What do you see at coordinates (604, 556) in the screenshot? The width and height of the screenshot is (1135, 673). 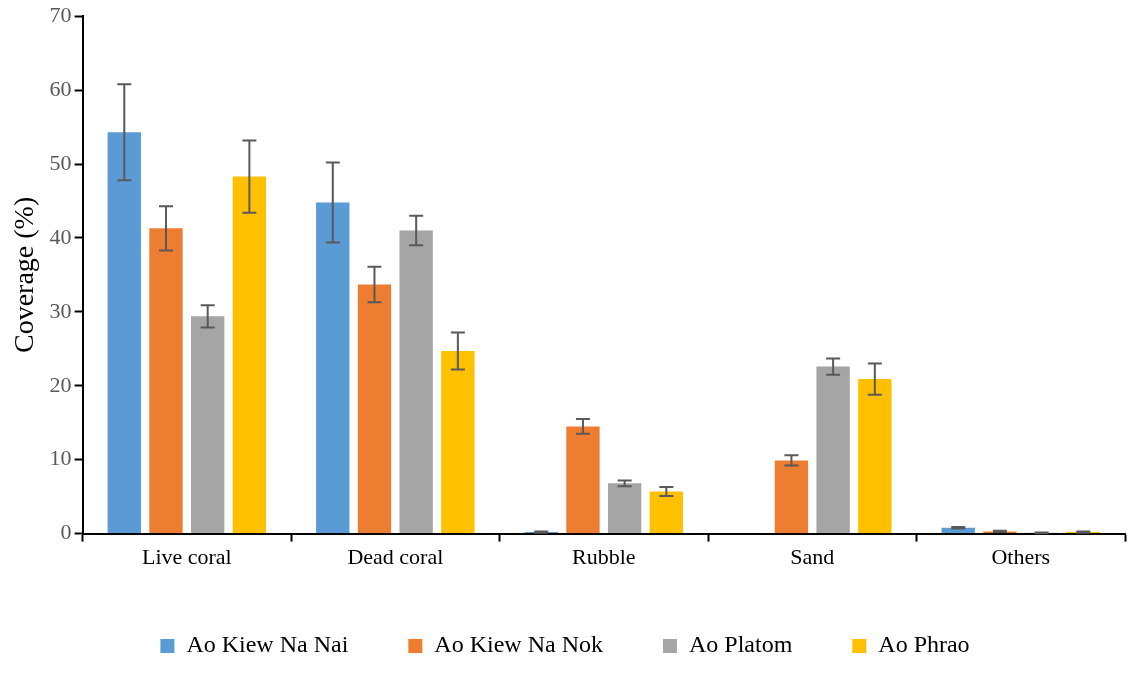 I see `x-tick-label: Rubble` at bounding box center [604, 556].